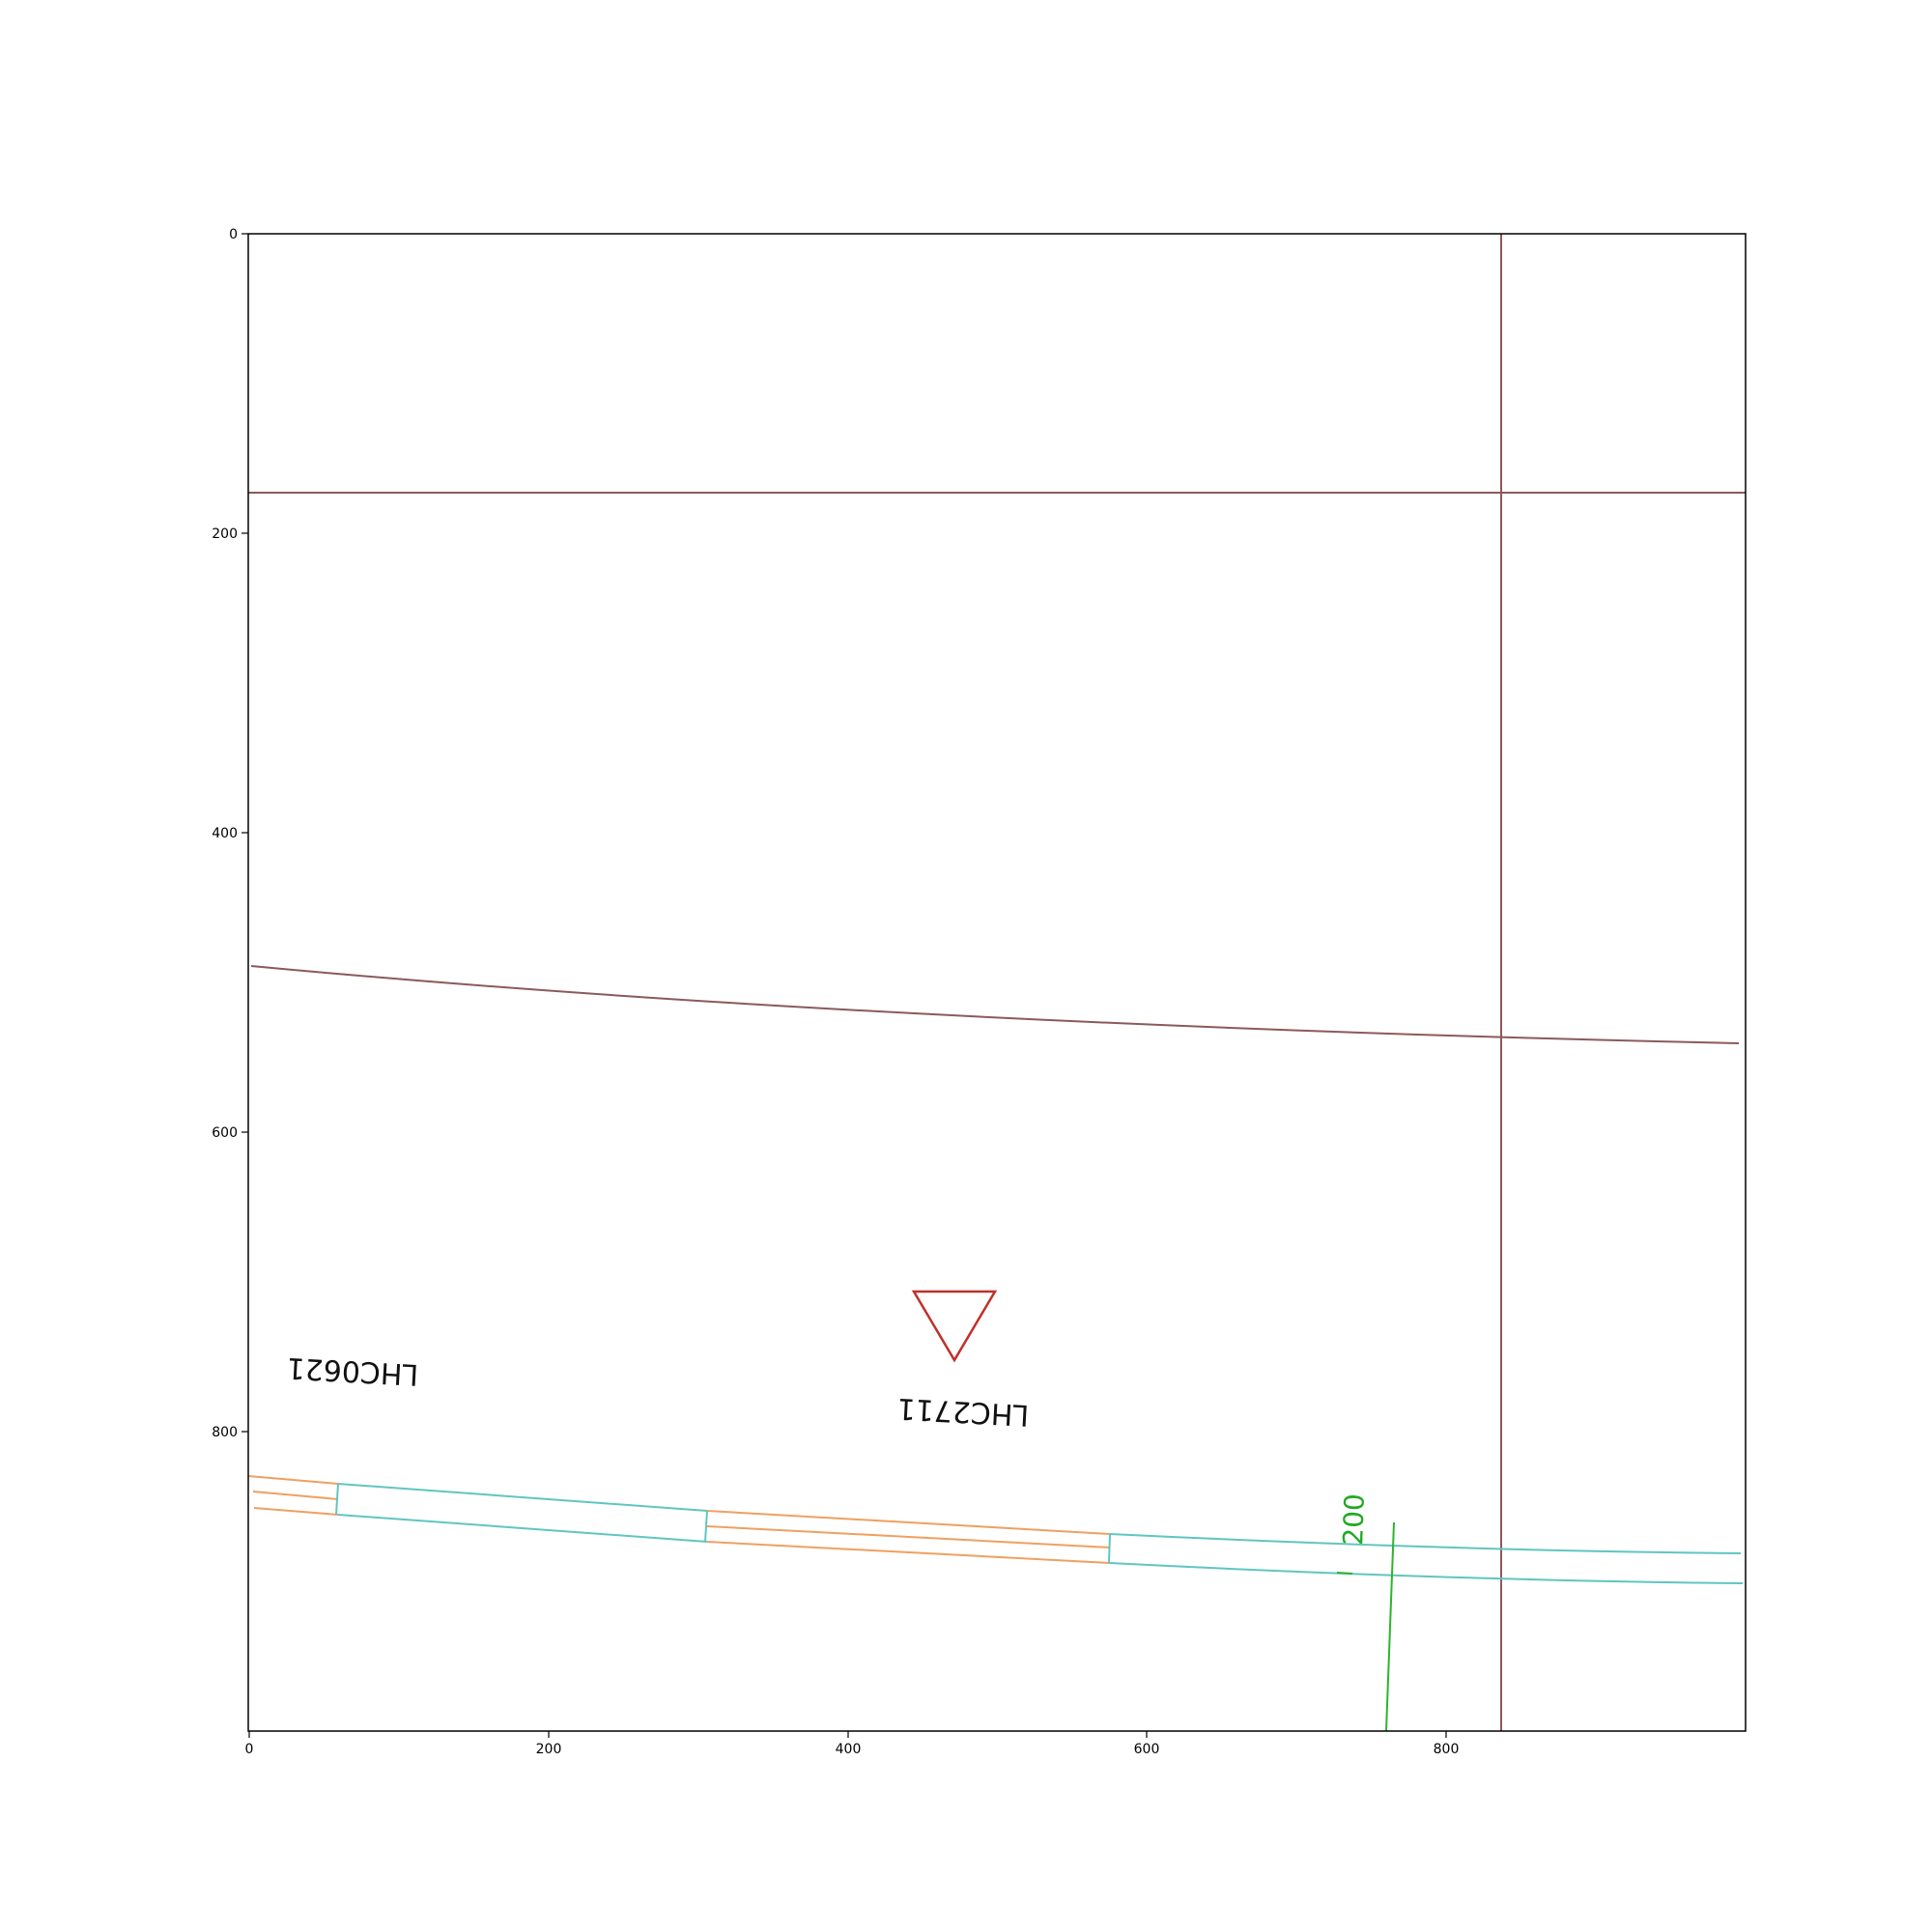  What do you see at coordinates (849, 1749) in the screenshot?
I see `x-tick-label: 400` at bounding box center [849, 1749].